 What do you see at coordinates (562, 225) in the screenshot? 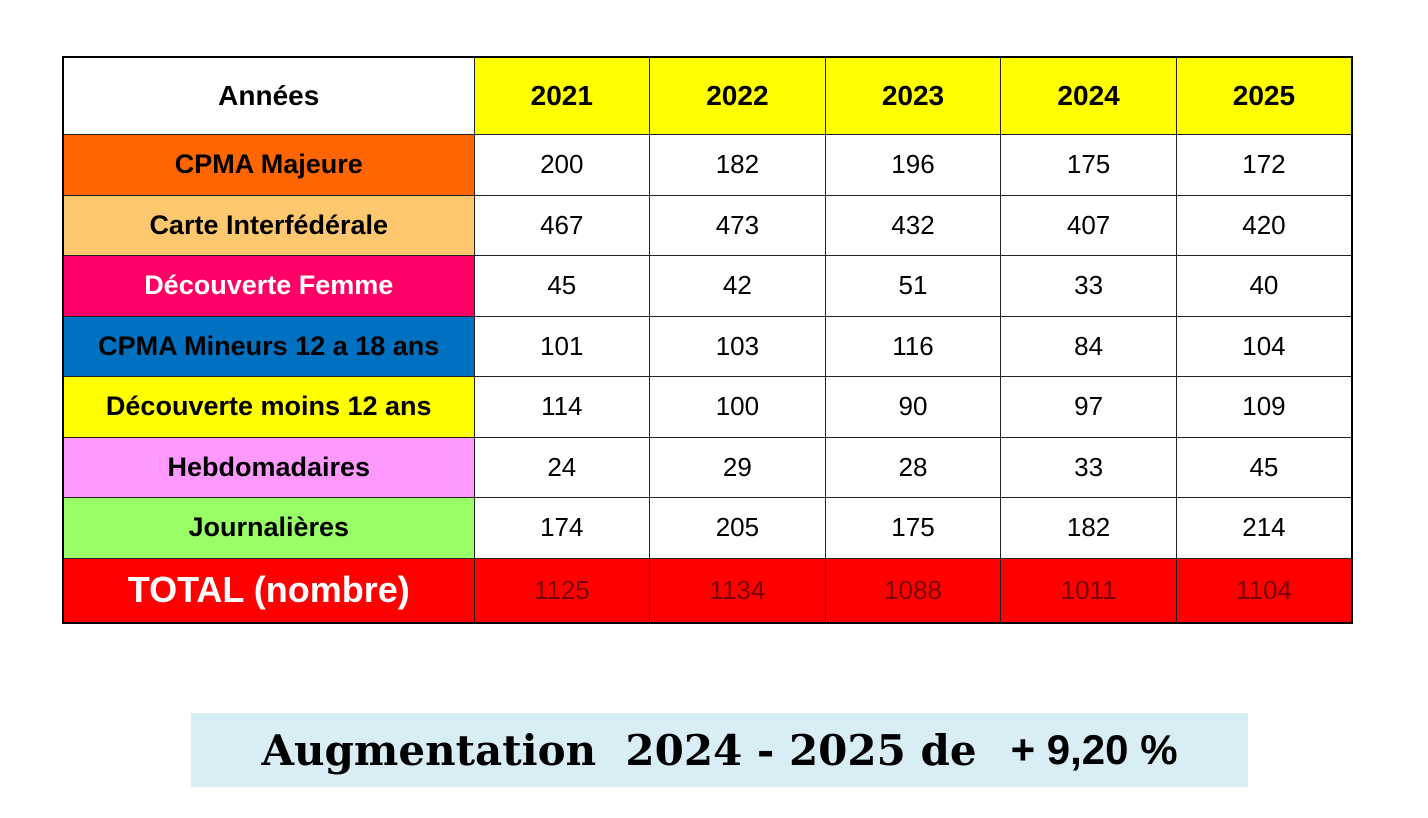
I see `cell: 467` at bounding box center [562, 225].